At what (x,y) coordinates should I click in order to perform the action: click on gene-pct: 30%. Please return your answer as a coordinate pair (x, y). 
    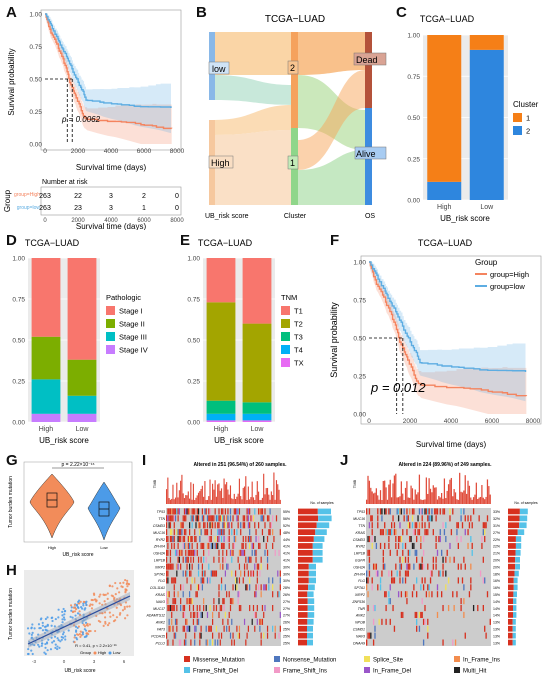
    Looking at the image, I should click on (286, 574).